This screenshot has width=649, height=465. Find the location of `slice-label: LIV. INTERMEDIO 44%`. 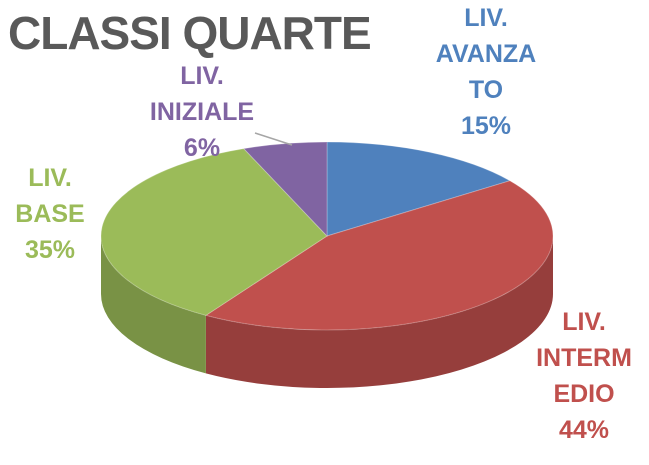

slice-label: LIV. INTERMEDIO 44% is located at coordinates (584, 376).